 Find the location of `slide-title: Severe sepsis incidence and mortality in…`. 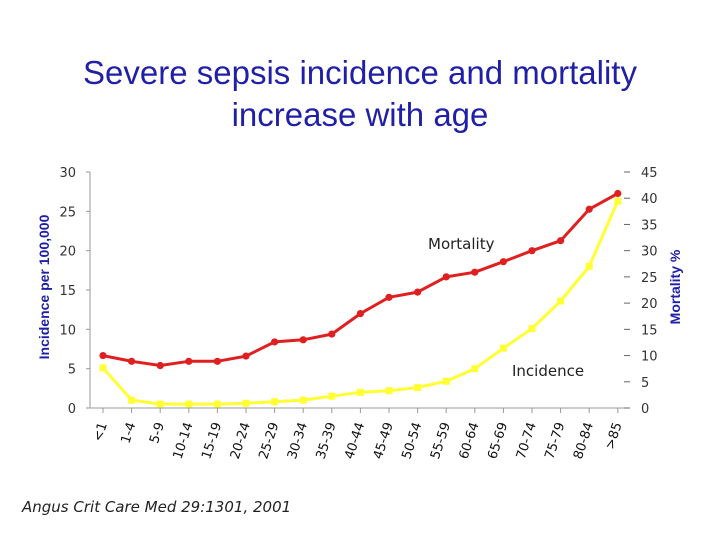

slide-title: Severe sepsis incidence and mortality in… is located at coordinates (360, 94).